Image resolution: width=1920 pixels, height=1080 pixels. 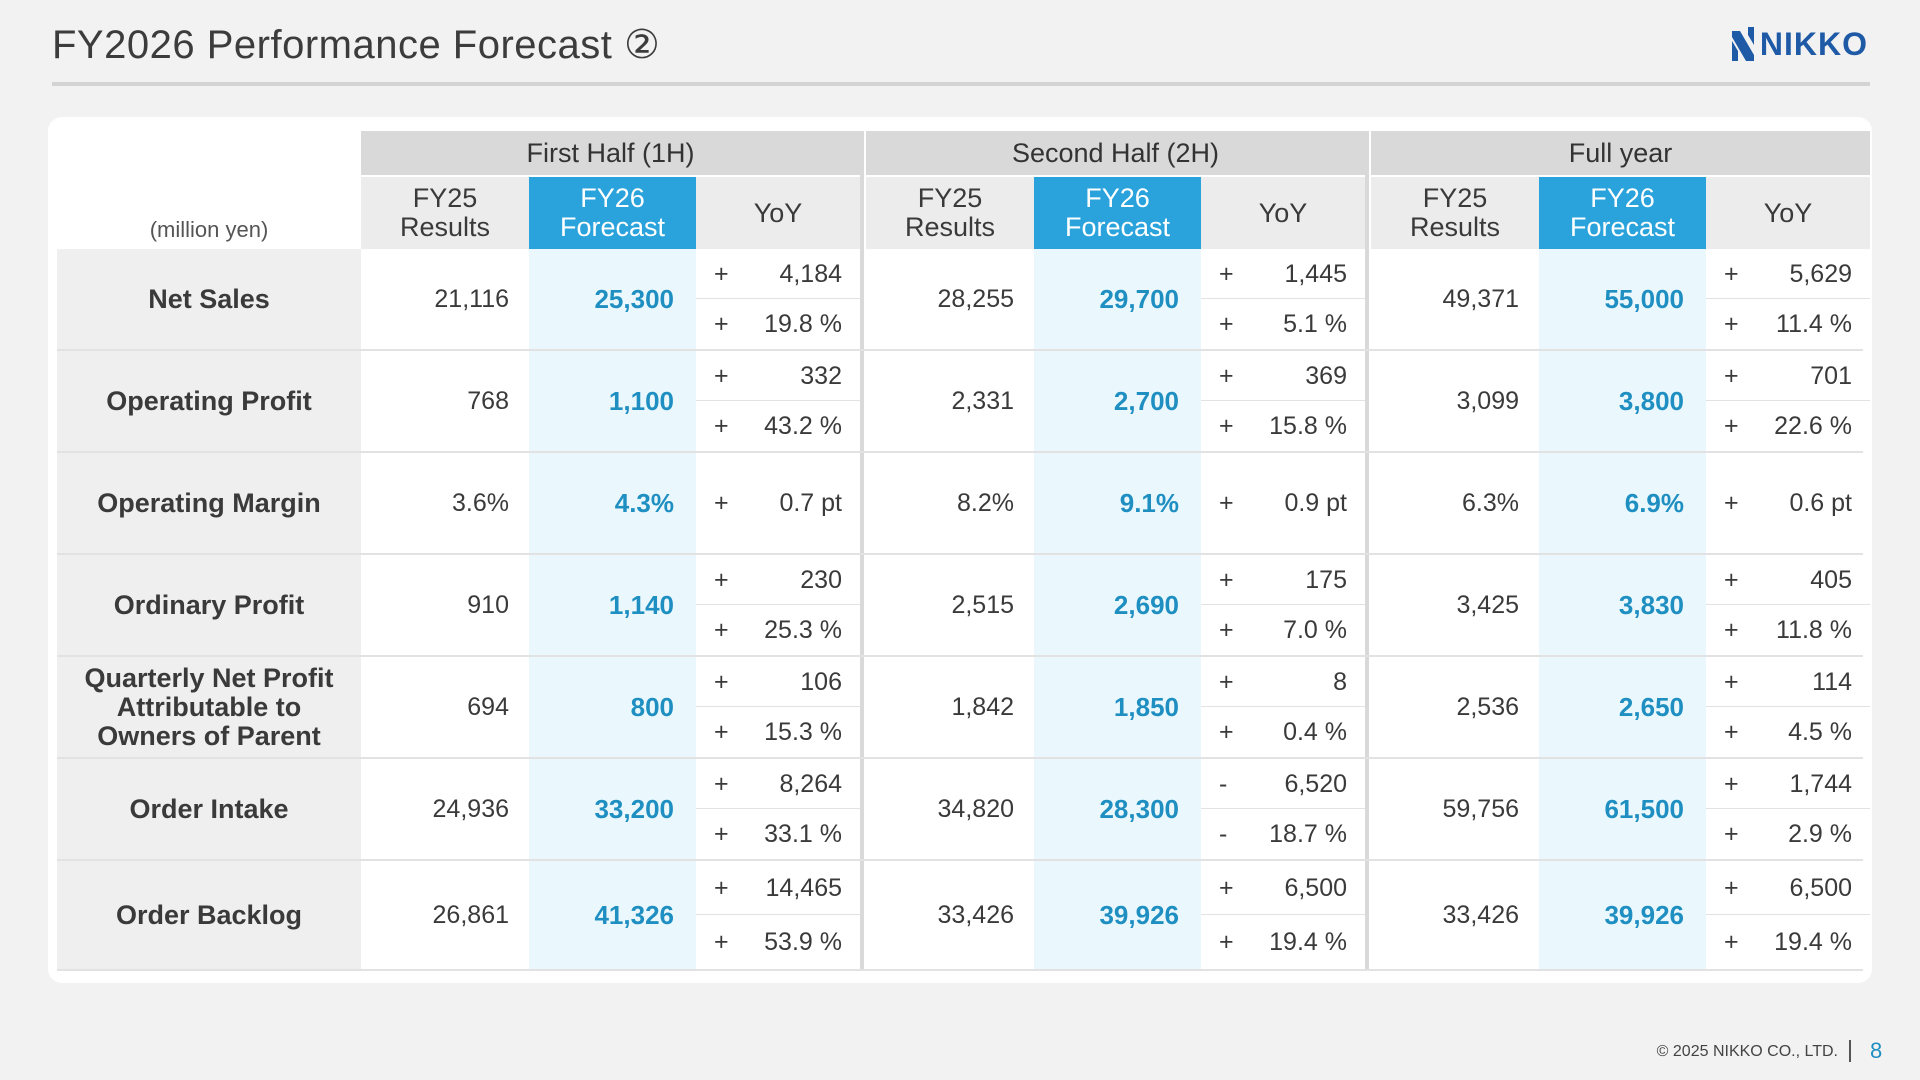 What do you see at coordinates (1117, 809) in the screenshot?
I see `forecast-cell: 28,300` at bounding box center [1117, 809].